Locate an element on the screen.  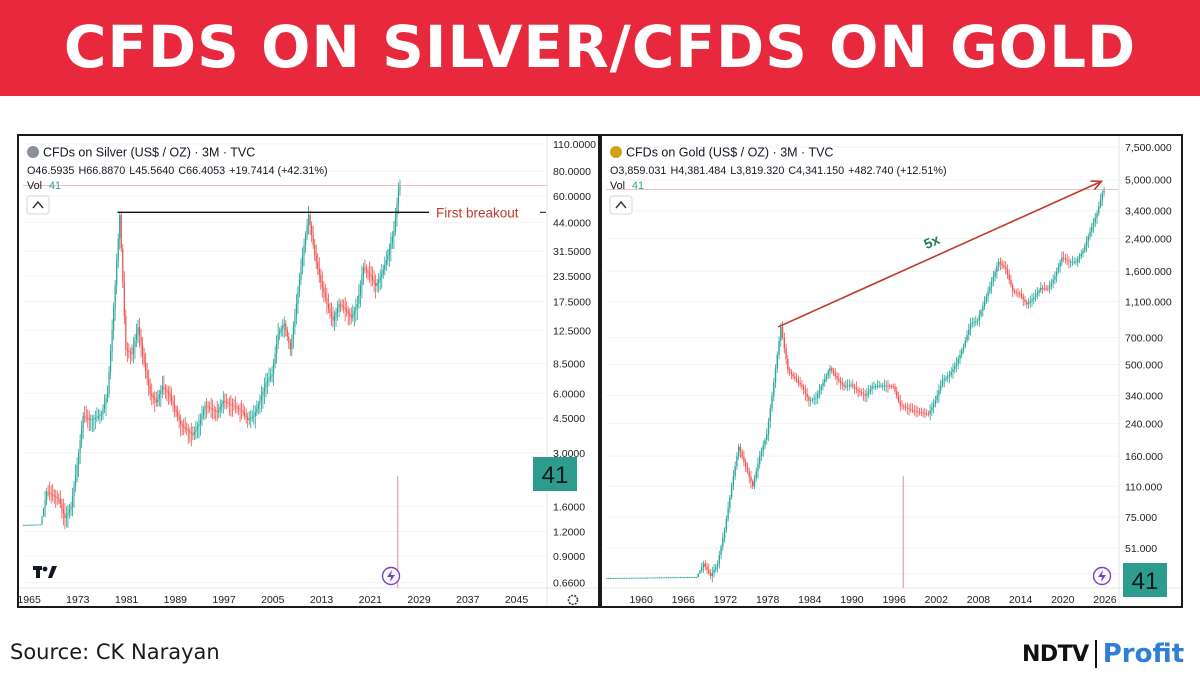
x-tick-label: 2008 is located at coordinates (979, 600).